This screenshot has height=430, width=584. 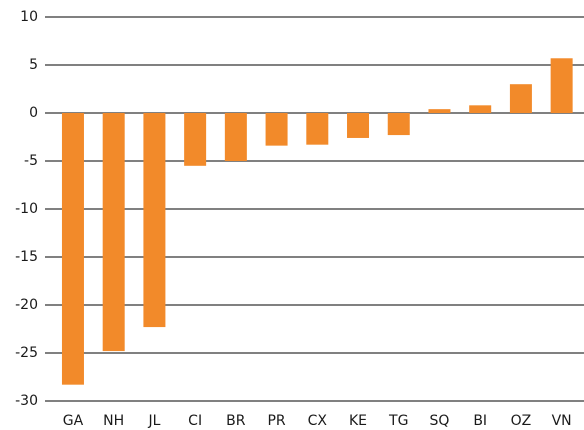 I want to click on x-tick-label: SQ, so click(x=440, y=421).